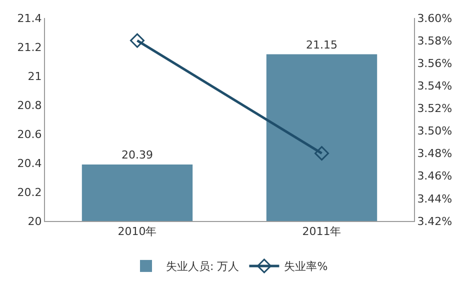 Image resolution: width=474 pixels, height=293 pixels. I want to click on y-tick-label: 21.4, so click(29, 18).